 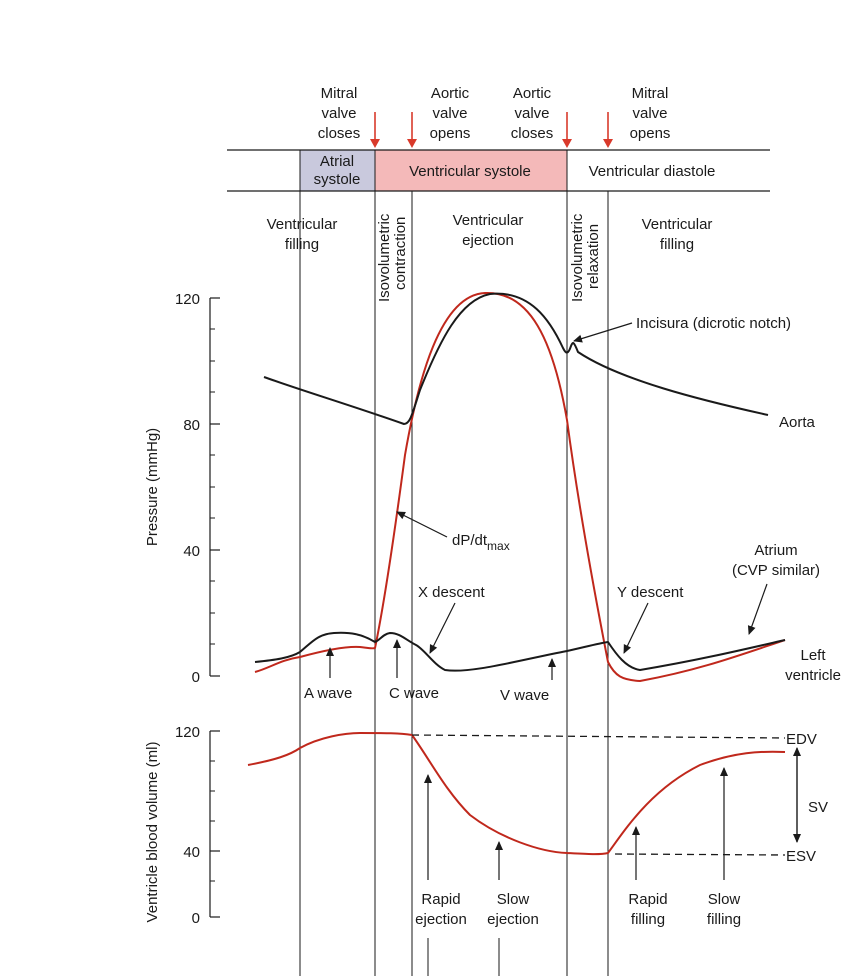 I want to click on sub-phase-filling-right: Ventricular filling, so click(x=677, y=234).